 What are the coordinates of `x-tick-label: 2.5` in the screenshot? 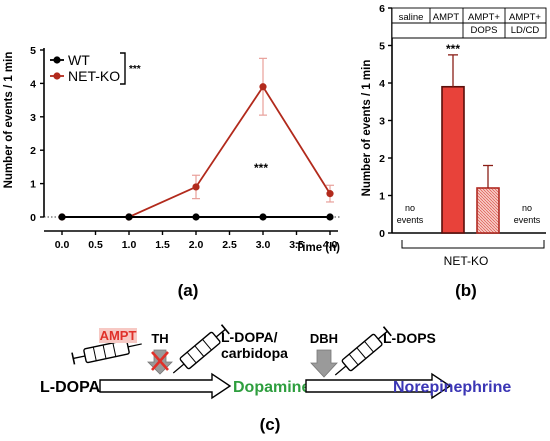 It's located at (229, 245).